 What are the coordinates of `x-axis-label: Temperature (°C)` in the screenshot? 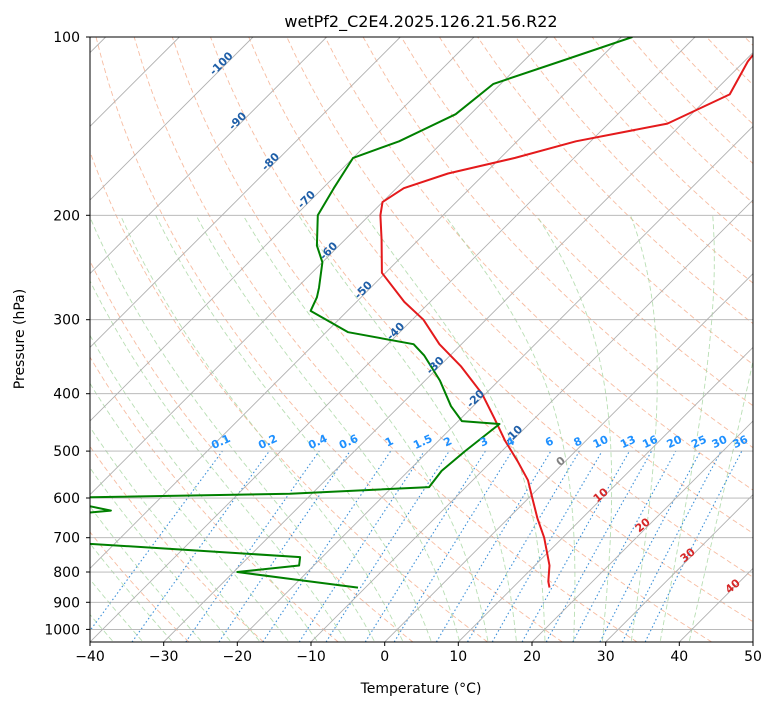 It's located at (421, 689).